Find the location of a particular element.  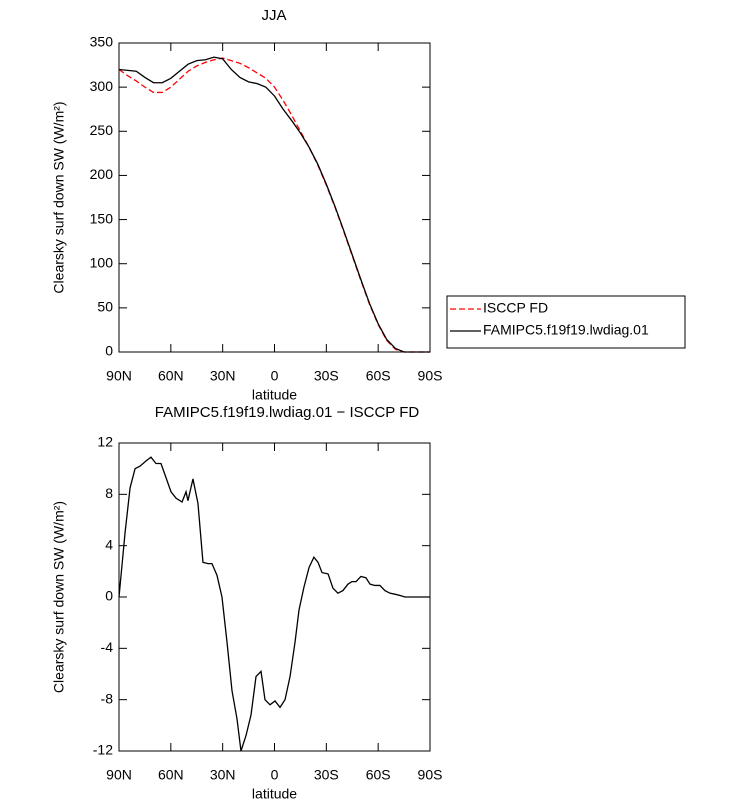

y-tick-label: 150 is located at coordinates (102, 218).